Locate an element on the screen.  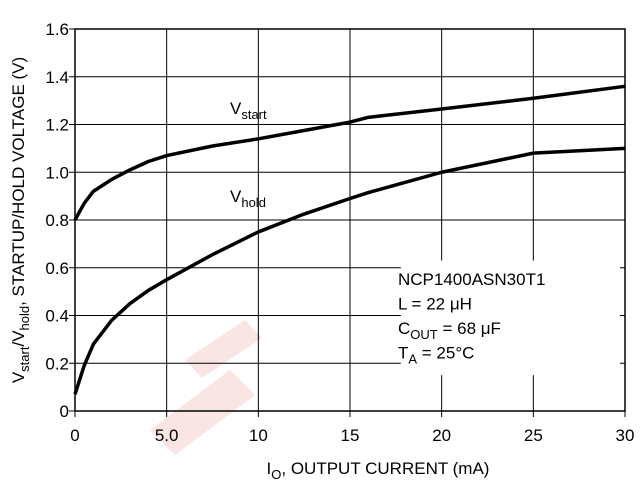
y-tick-label: 0.4 is located at coordinates (57, 316).